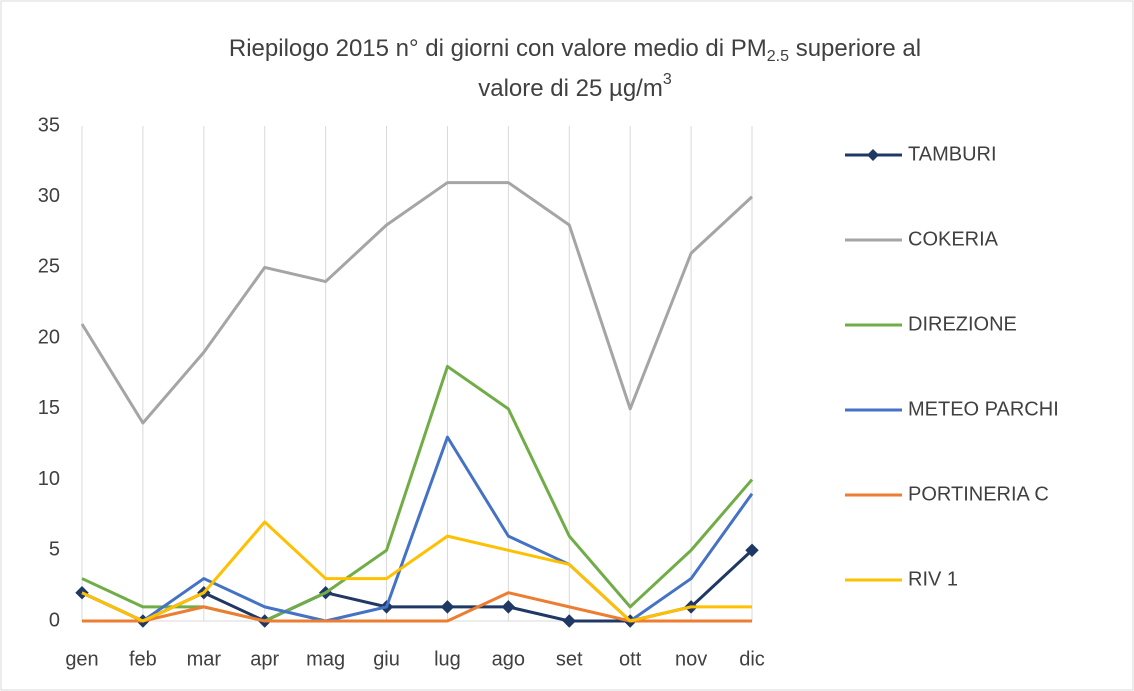 Image resolution: width=1134 pixels, height=691 pixels. What do you see at coordinates (691, 659) in the screenshot?
I see `x-tick-label: nov` at bounding box center [691, 659].